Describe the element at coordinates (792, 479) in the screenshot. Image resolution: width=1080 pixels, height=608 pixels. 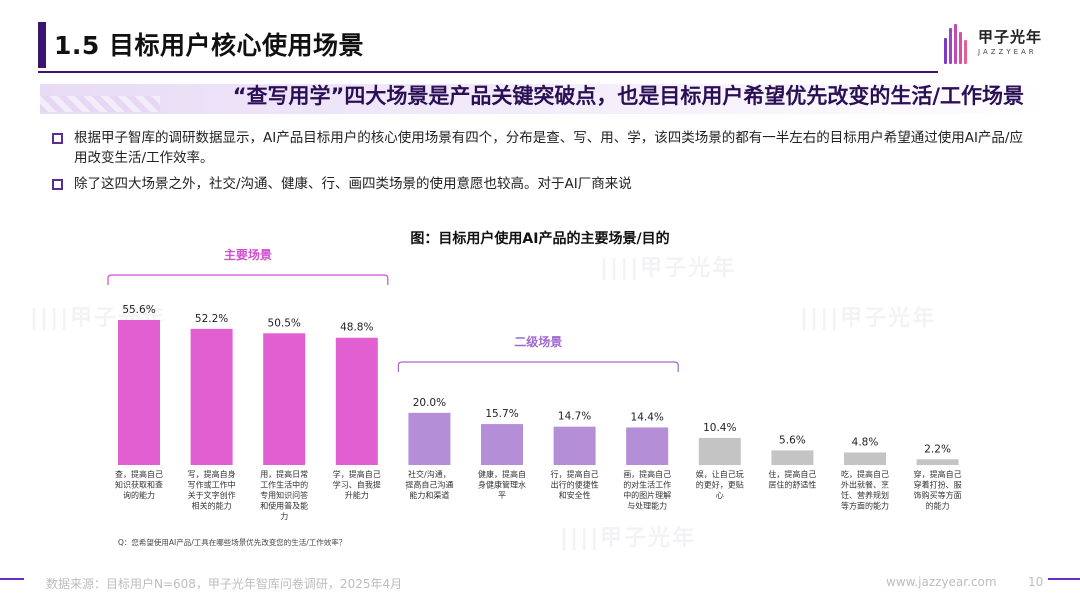
I see `category-label: 住，提高自己居住的舒适性` at that location.